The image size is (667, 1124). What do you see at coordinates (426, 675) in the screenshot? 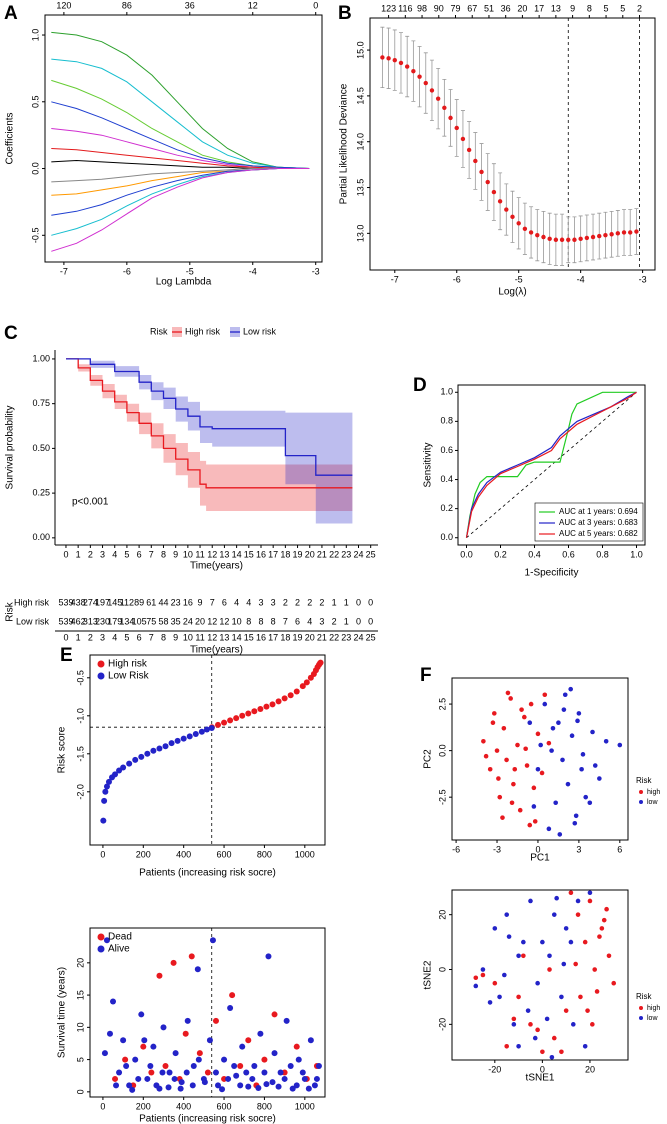
I see `panel-letter: F` at bounding box center [426, 675].